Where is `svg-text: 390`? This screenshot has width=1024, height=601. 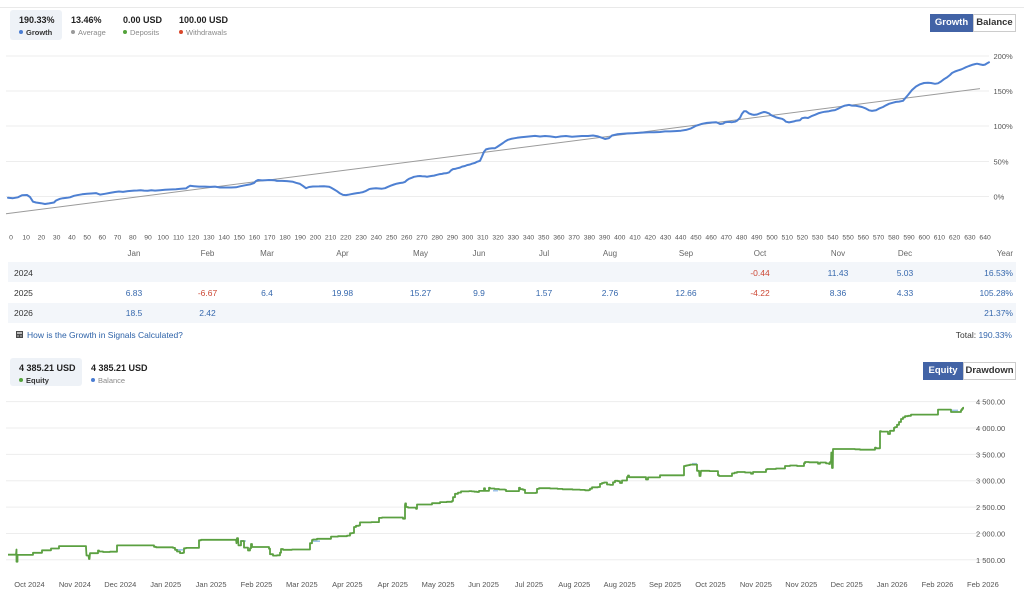
svg-text: 390 is located at coordinates (605, 238).